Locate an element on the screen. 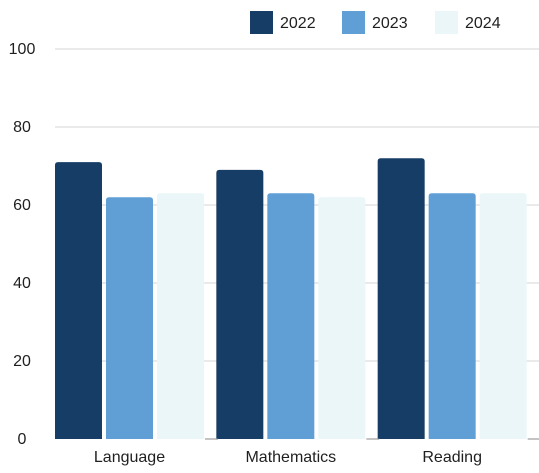  bar-2024-language is located at coordinates (180, 316).